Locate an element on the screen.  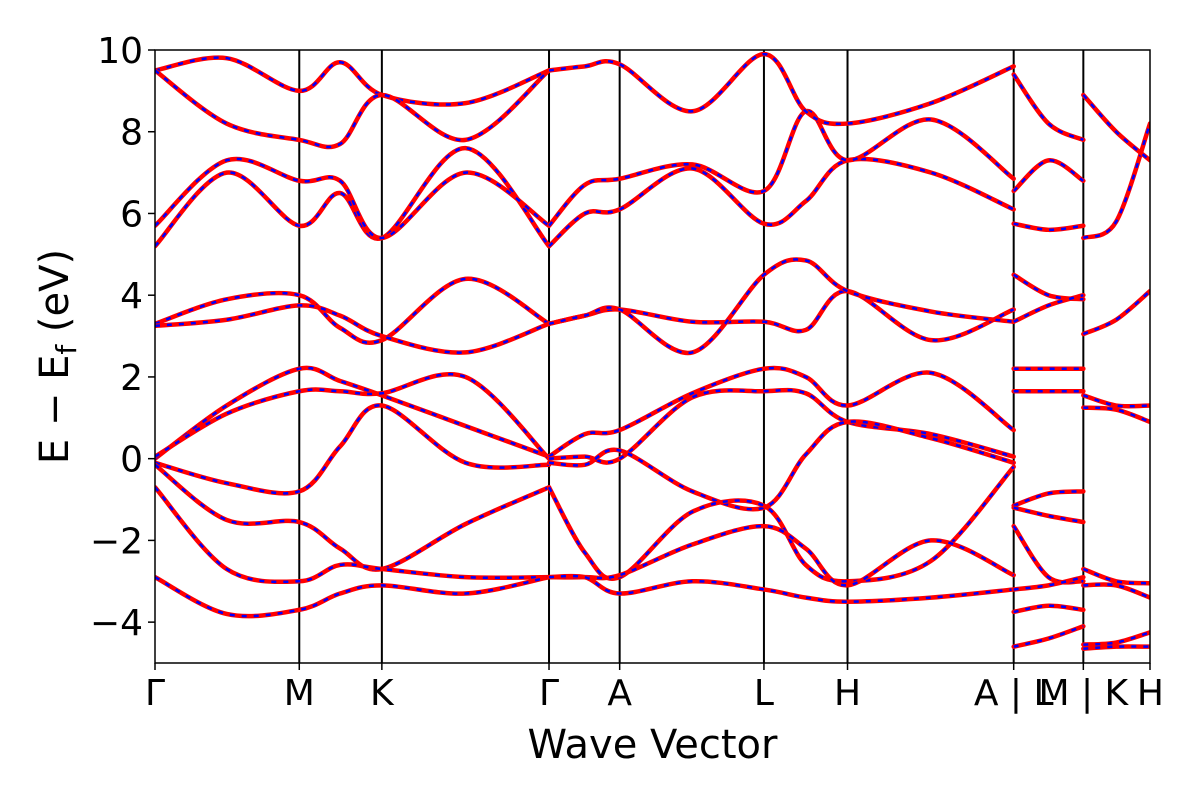
y-tick-label: 8 is located at coordinates (131, 133).